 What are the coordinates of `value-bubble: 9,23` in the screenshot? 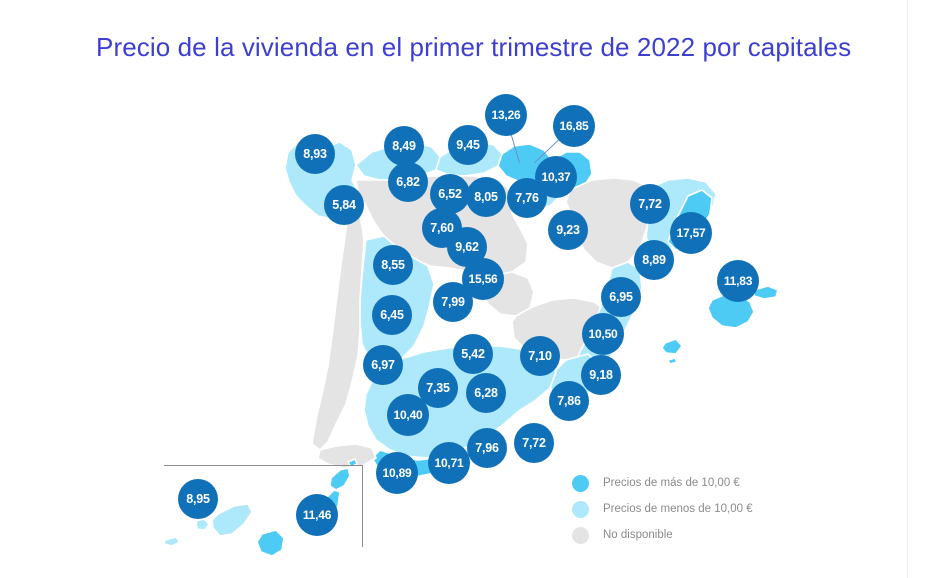 It's located at (568, 230).